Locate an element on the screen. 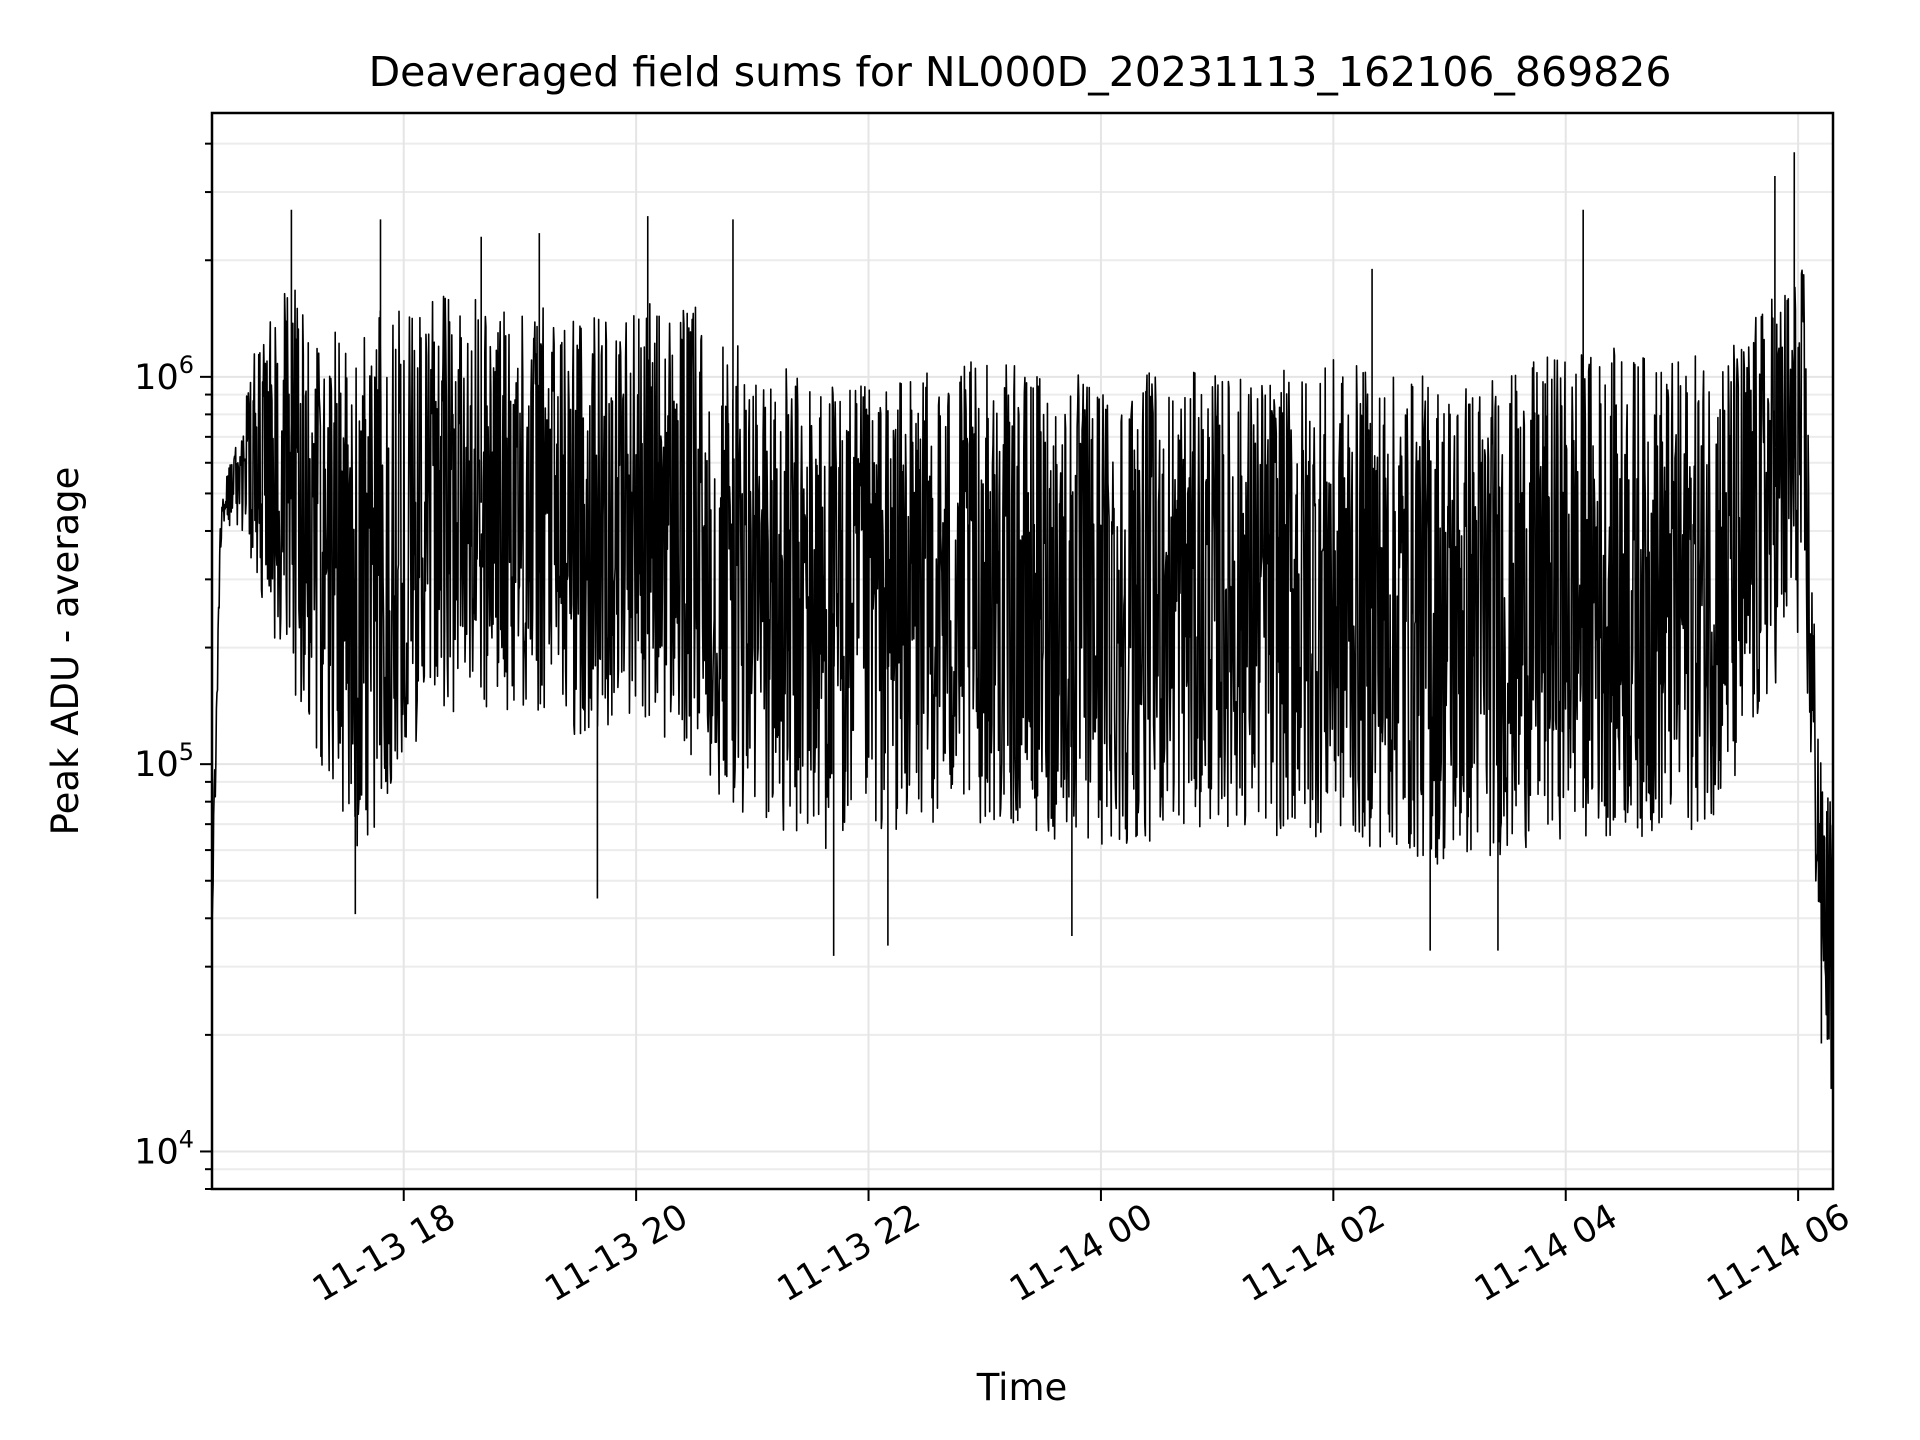  x-tick-label: 11-13 20 is located at coordinates (616, 1253).